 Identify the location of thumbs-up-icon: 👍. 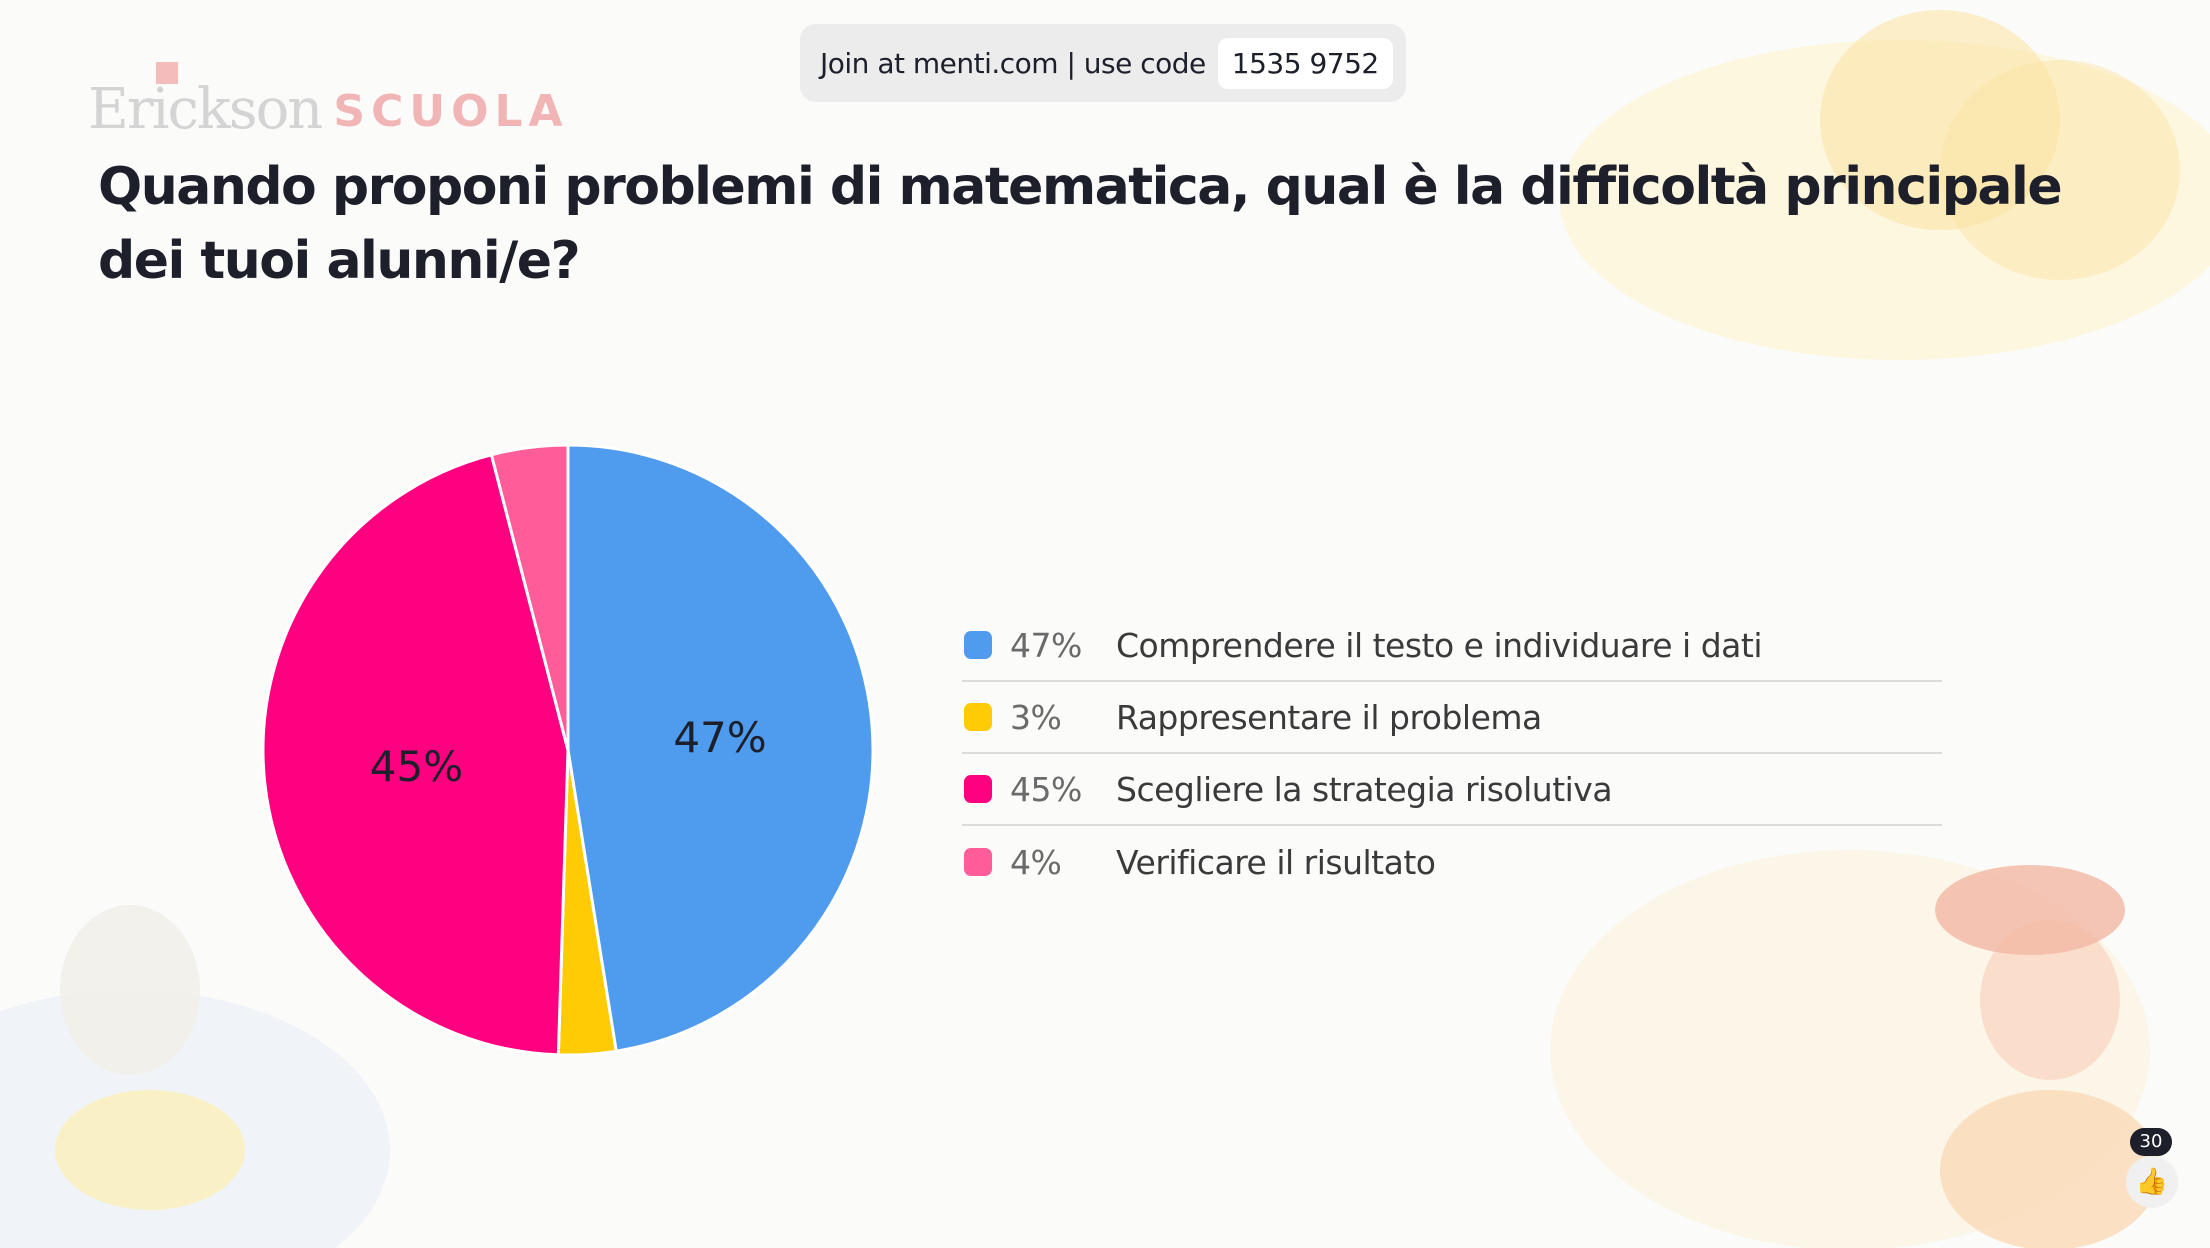
(2152, 1182).